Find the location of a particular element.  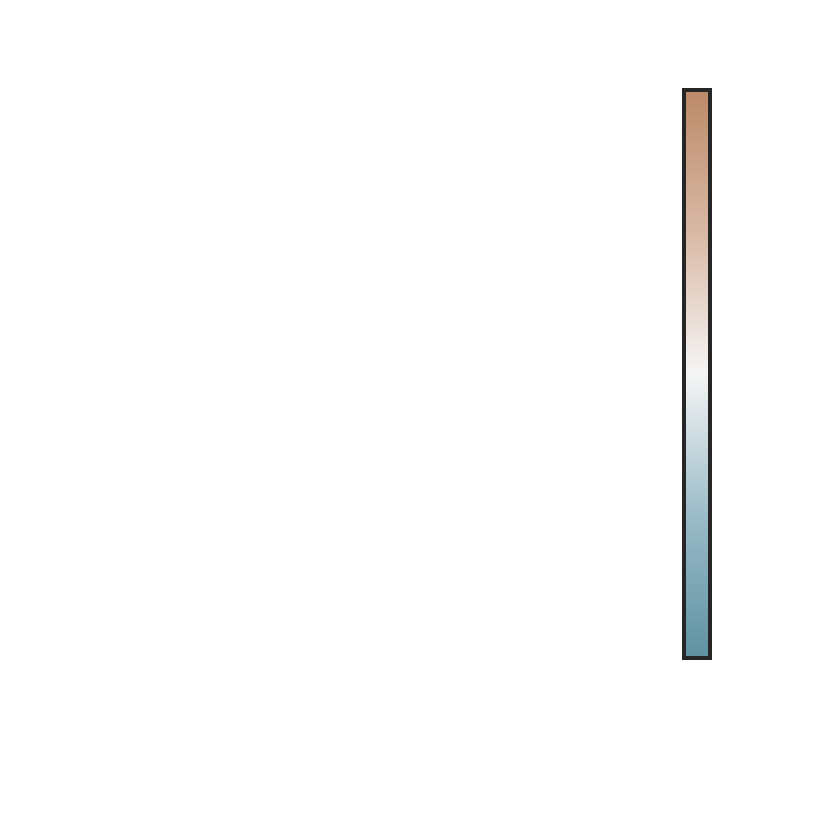

colorbar is located at coordinates (697, 374).